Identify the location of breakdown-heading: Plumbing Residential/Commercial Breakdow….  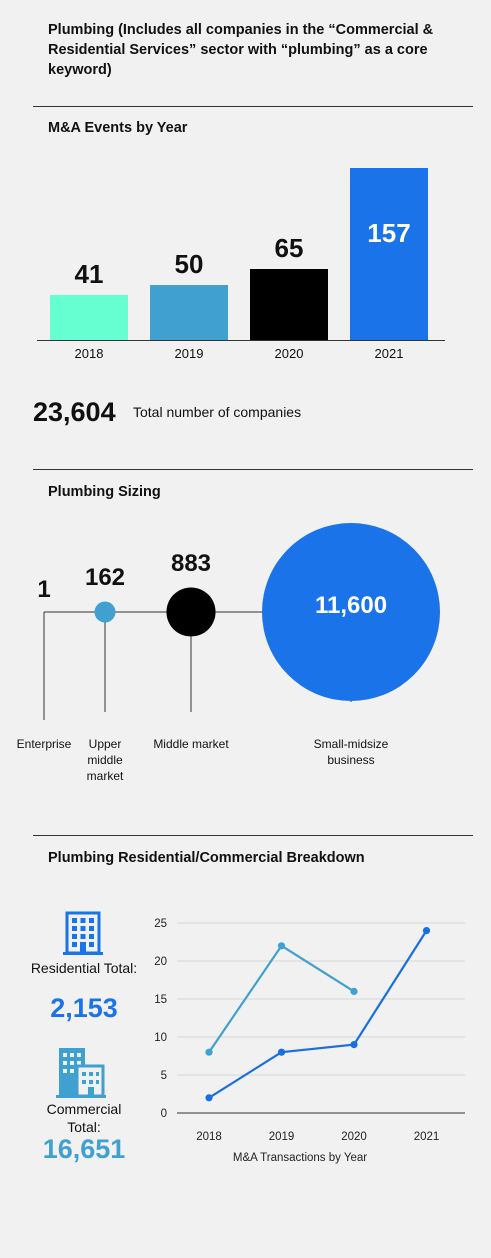
(206, 858).